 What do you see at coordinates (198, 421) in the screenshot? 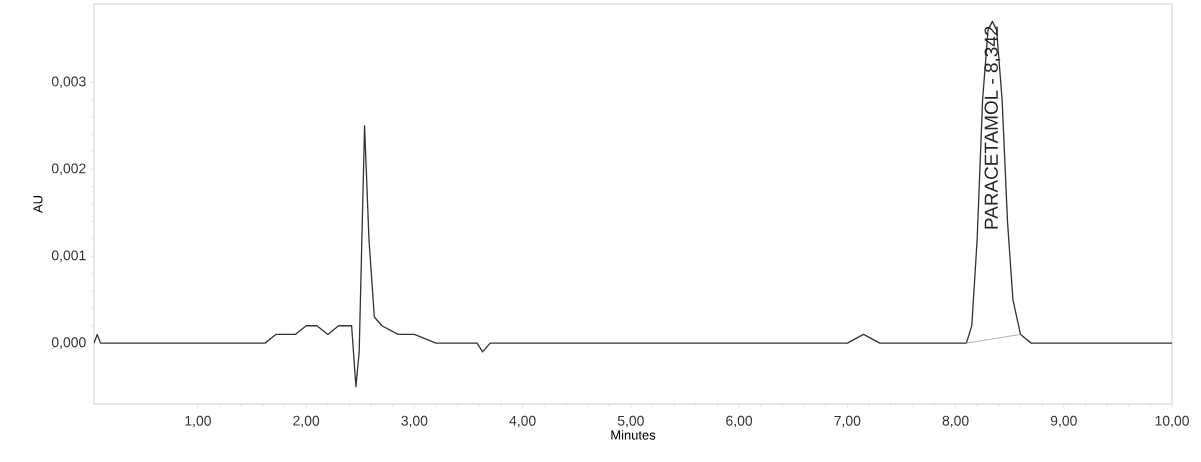
I see `x-tick-label: 1,00` at bounding box center [198, 421].